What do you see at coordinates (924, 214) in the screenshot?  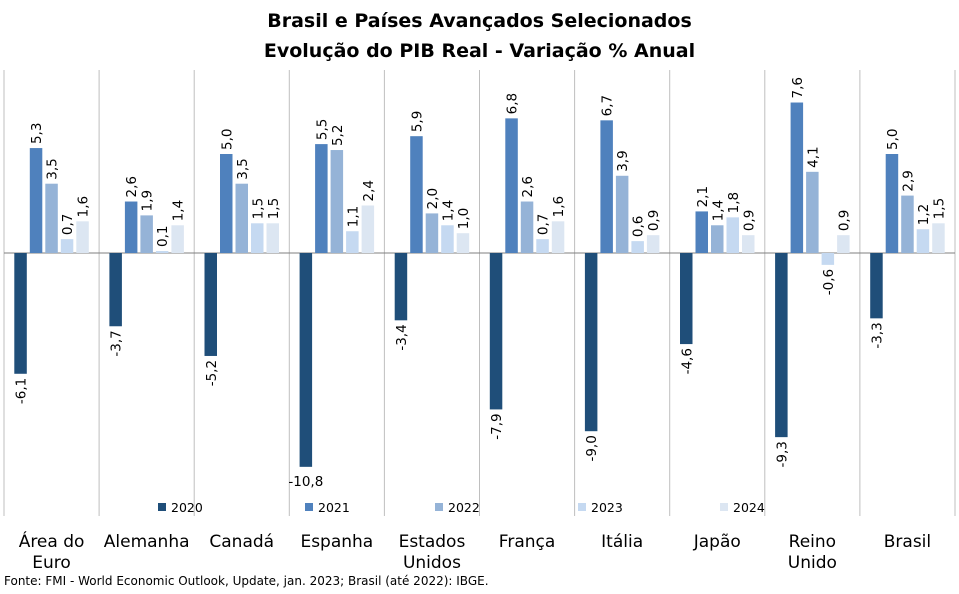 I see `data-label: 1,2` at bounding box center [924, 214].